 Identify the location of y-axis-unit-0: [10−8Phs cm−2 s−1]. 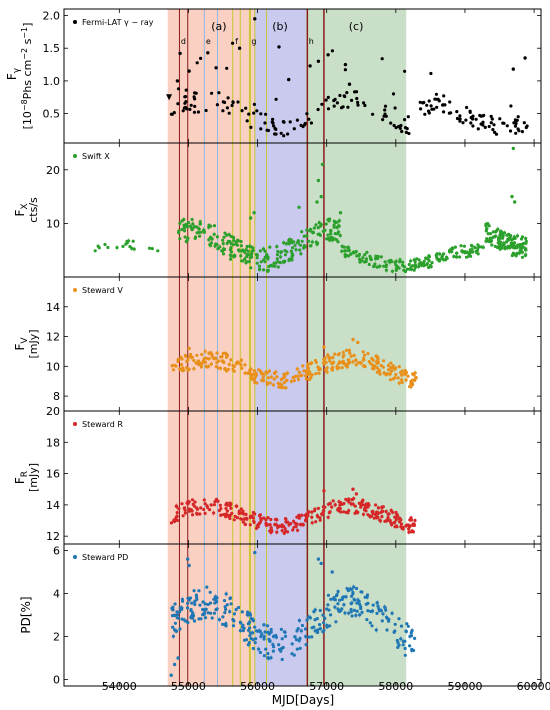
(27, 76).